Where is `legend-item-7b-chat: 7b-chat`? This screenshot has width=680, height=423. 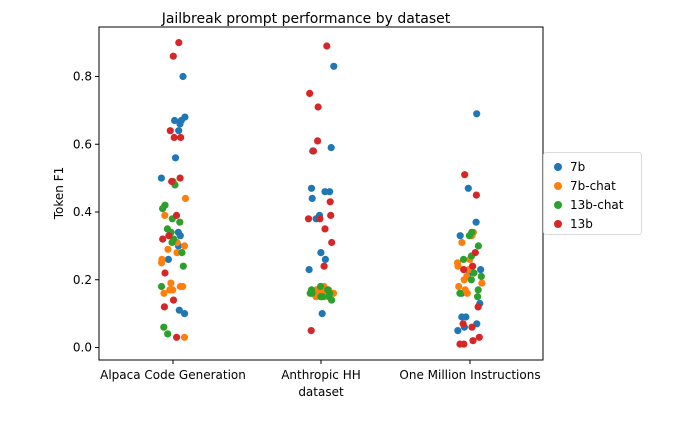 legend-item-7b-chat: 7b-chat is located at coordinates (585, 186).